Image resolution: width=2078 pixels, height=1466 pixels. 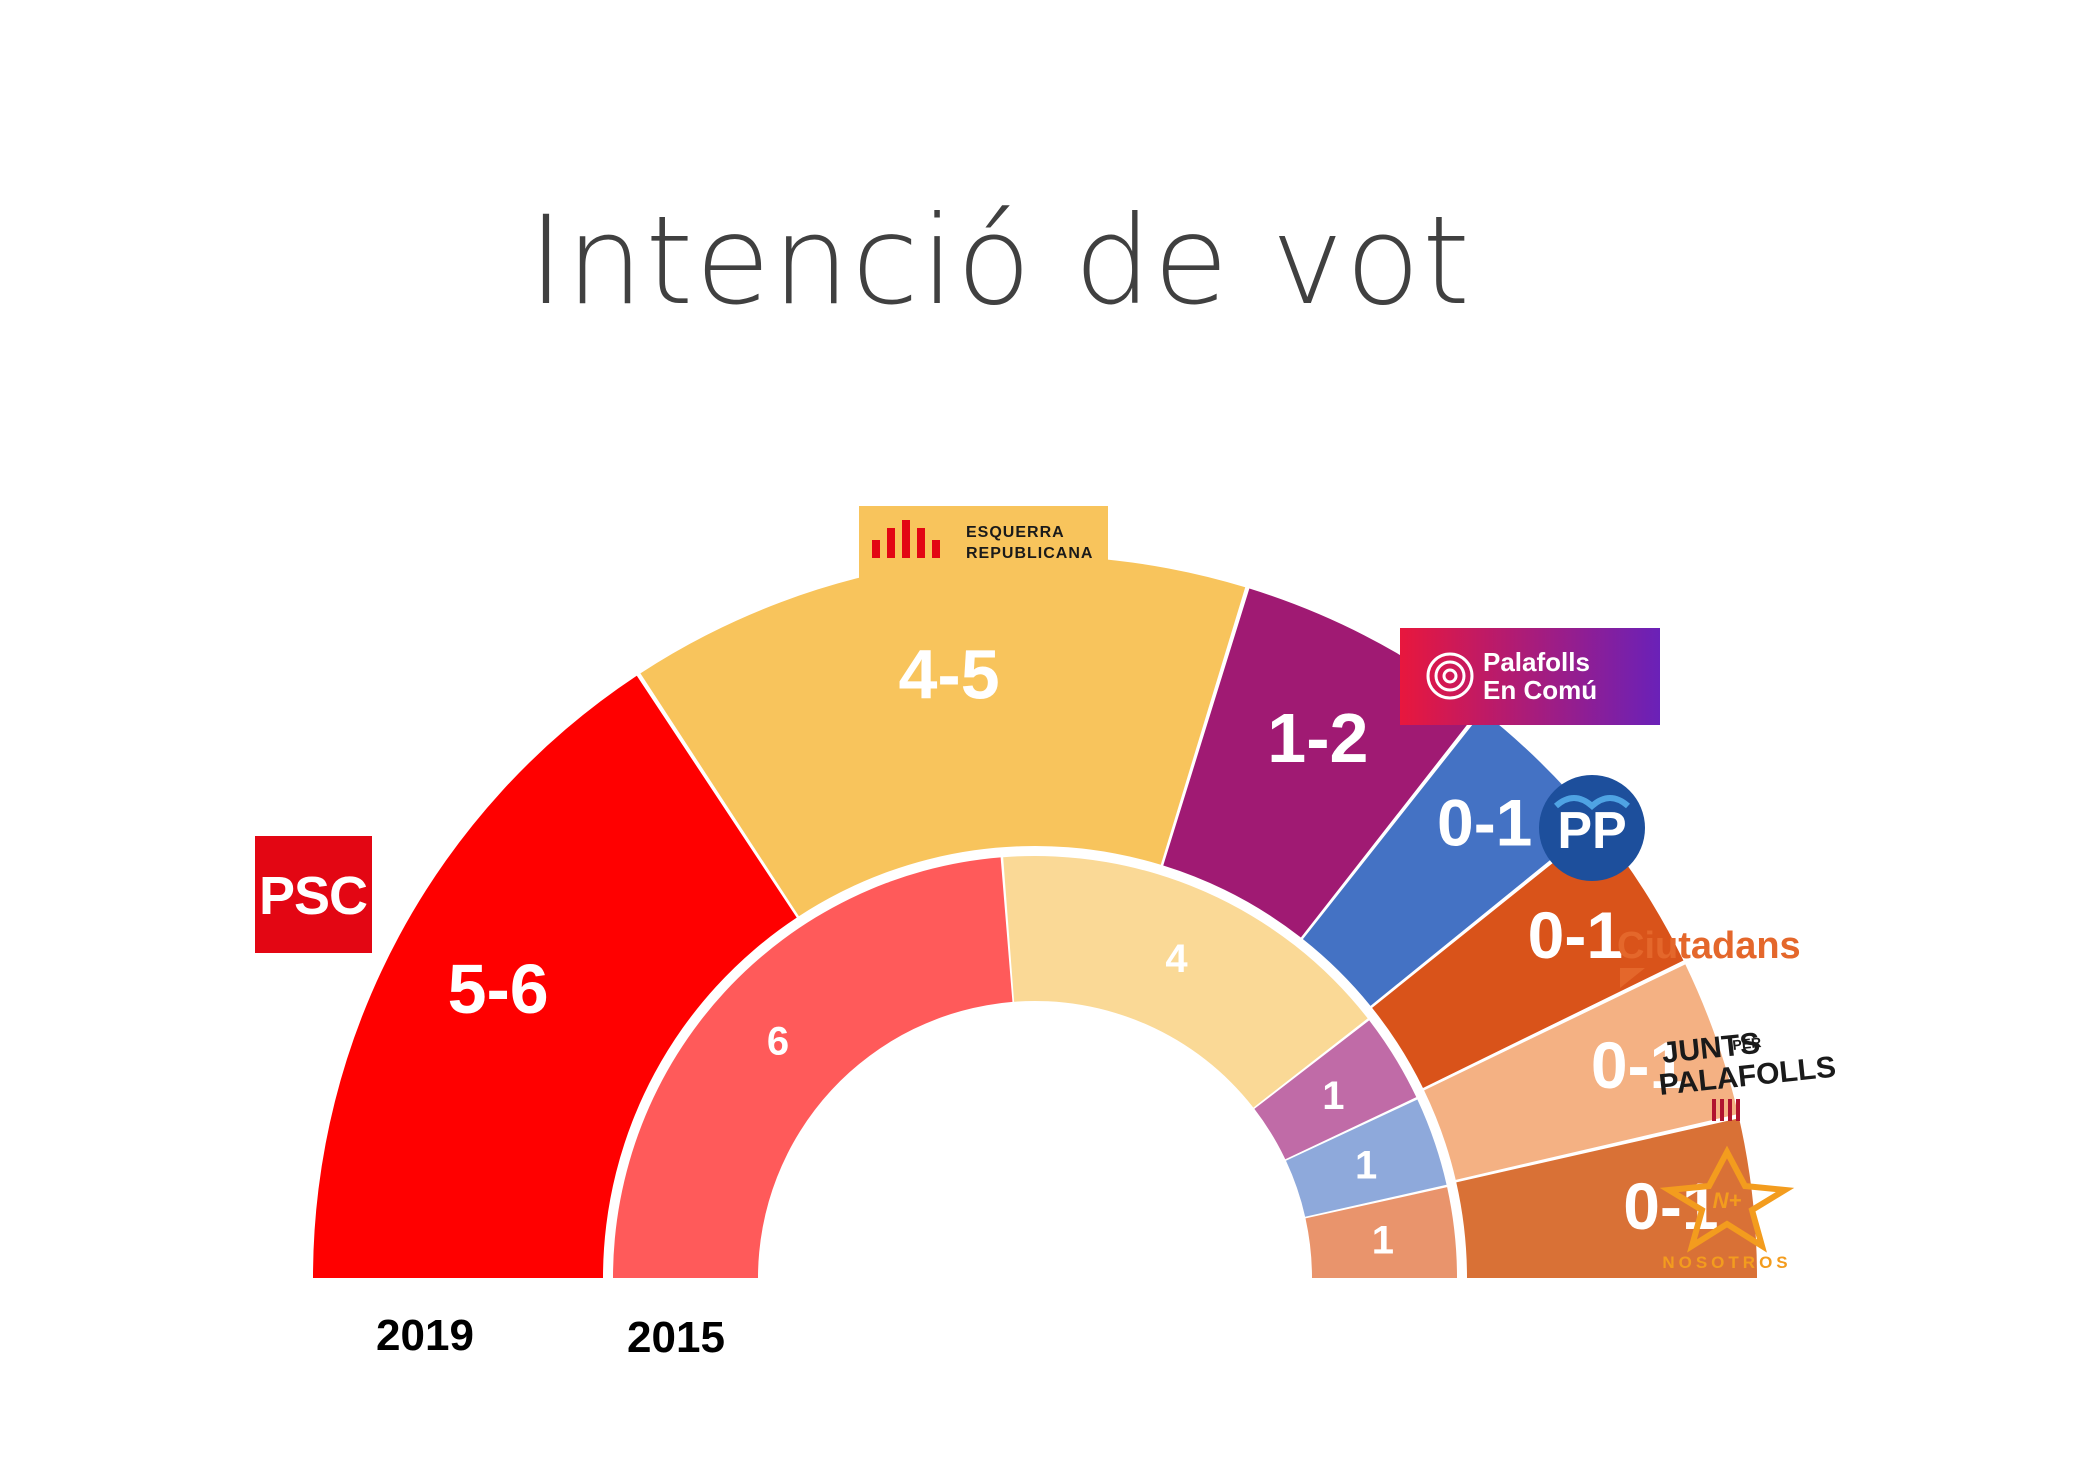 I want to click on nosotros-star-icon, so click(x=1727, y=1199).